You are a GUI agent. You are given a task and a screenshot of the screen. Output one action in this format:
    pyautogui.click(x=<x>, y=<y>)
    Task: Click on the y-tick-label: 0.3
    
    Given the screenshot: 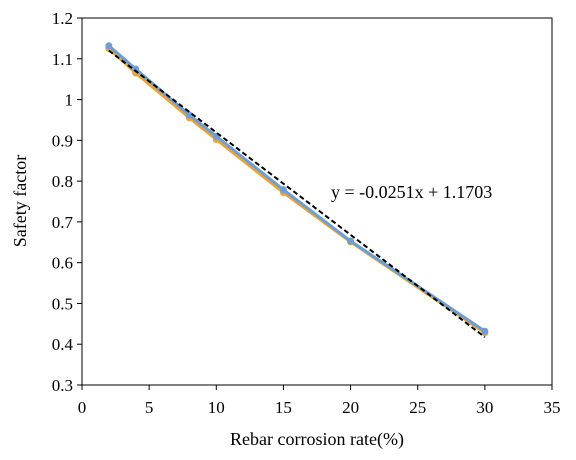 What is the action you would take?
    pyautogui.click(x=62, y=385)
    